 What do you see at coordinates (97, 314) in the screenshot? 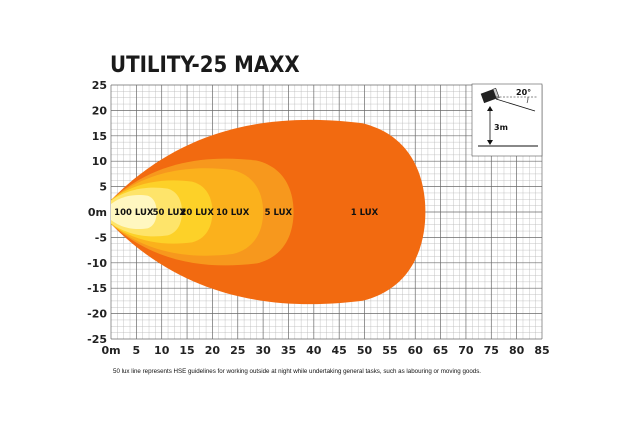
I see `y-tick-label: -20` at bounding box center [97, 314].